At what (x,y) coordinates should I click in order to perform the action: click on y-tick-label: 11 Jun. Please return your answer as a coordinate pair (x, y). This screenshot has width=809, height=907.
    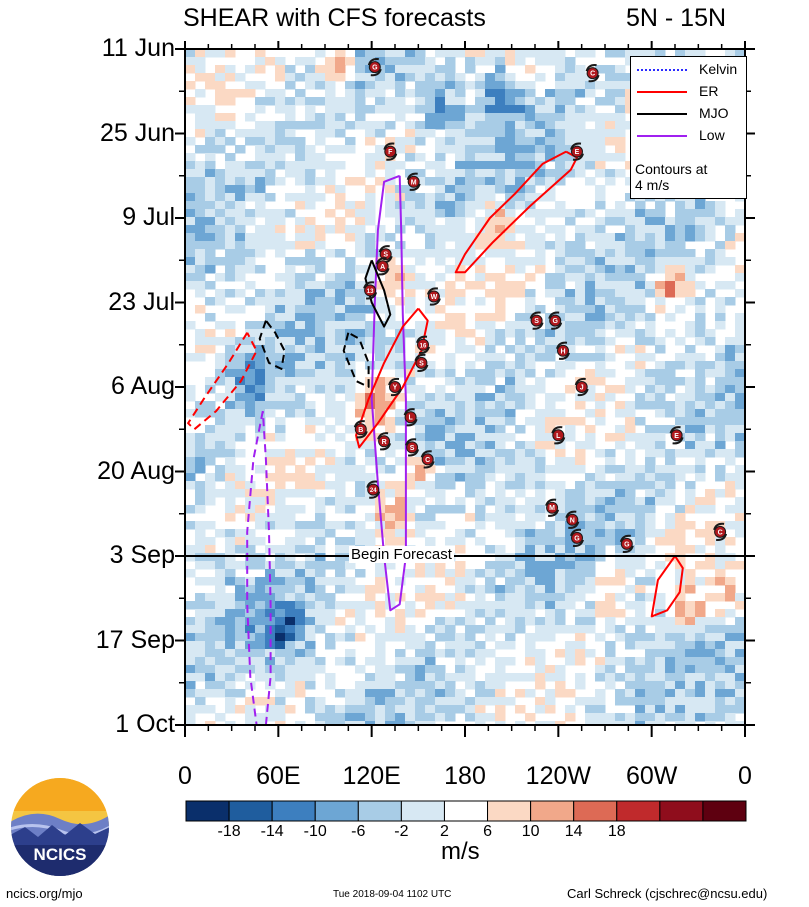
    Looking at the image, I should click on (138, 48).